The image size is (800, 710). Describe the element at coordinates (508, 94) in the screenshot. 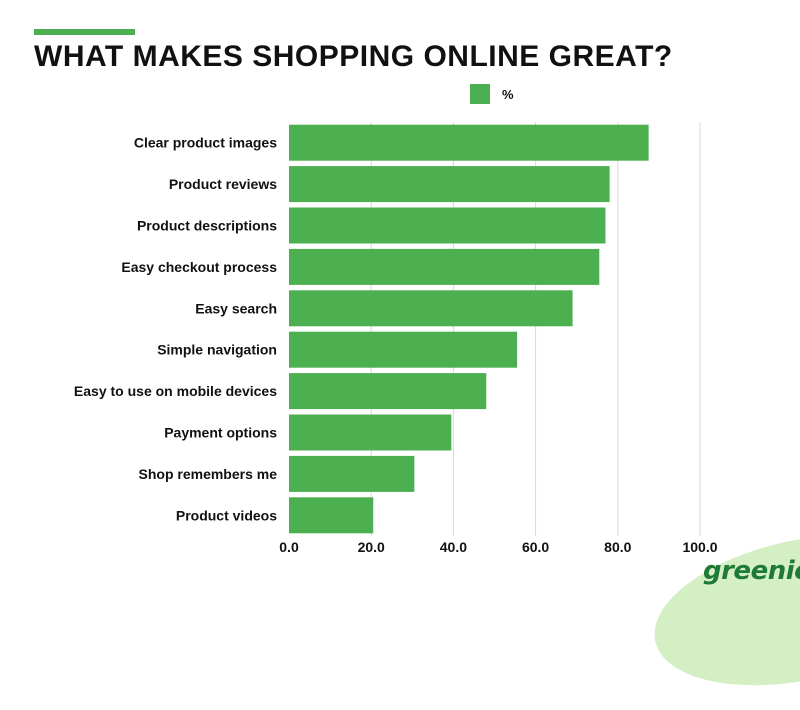

I see `legend-label: %` at that location.